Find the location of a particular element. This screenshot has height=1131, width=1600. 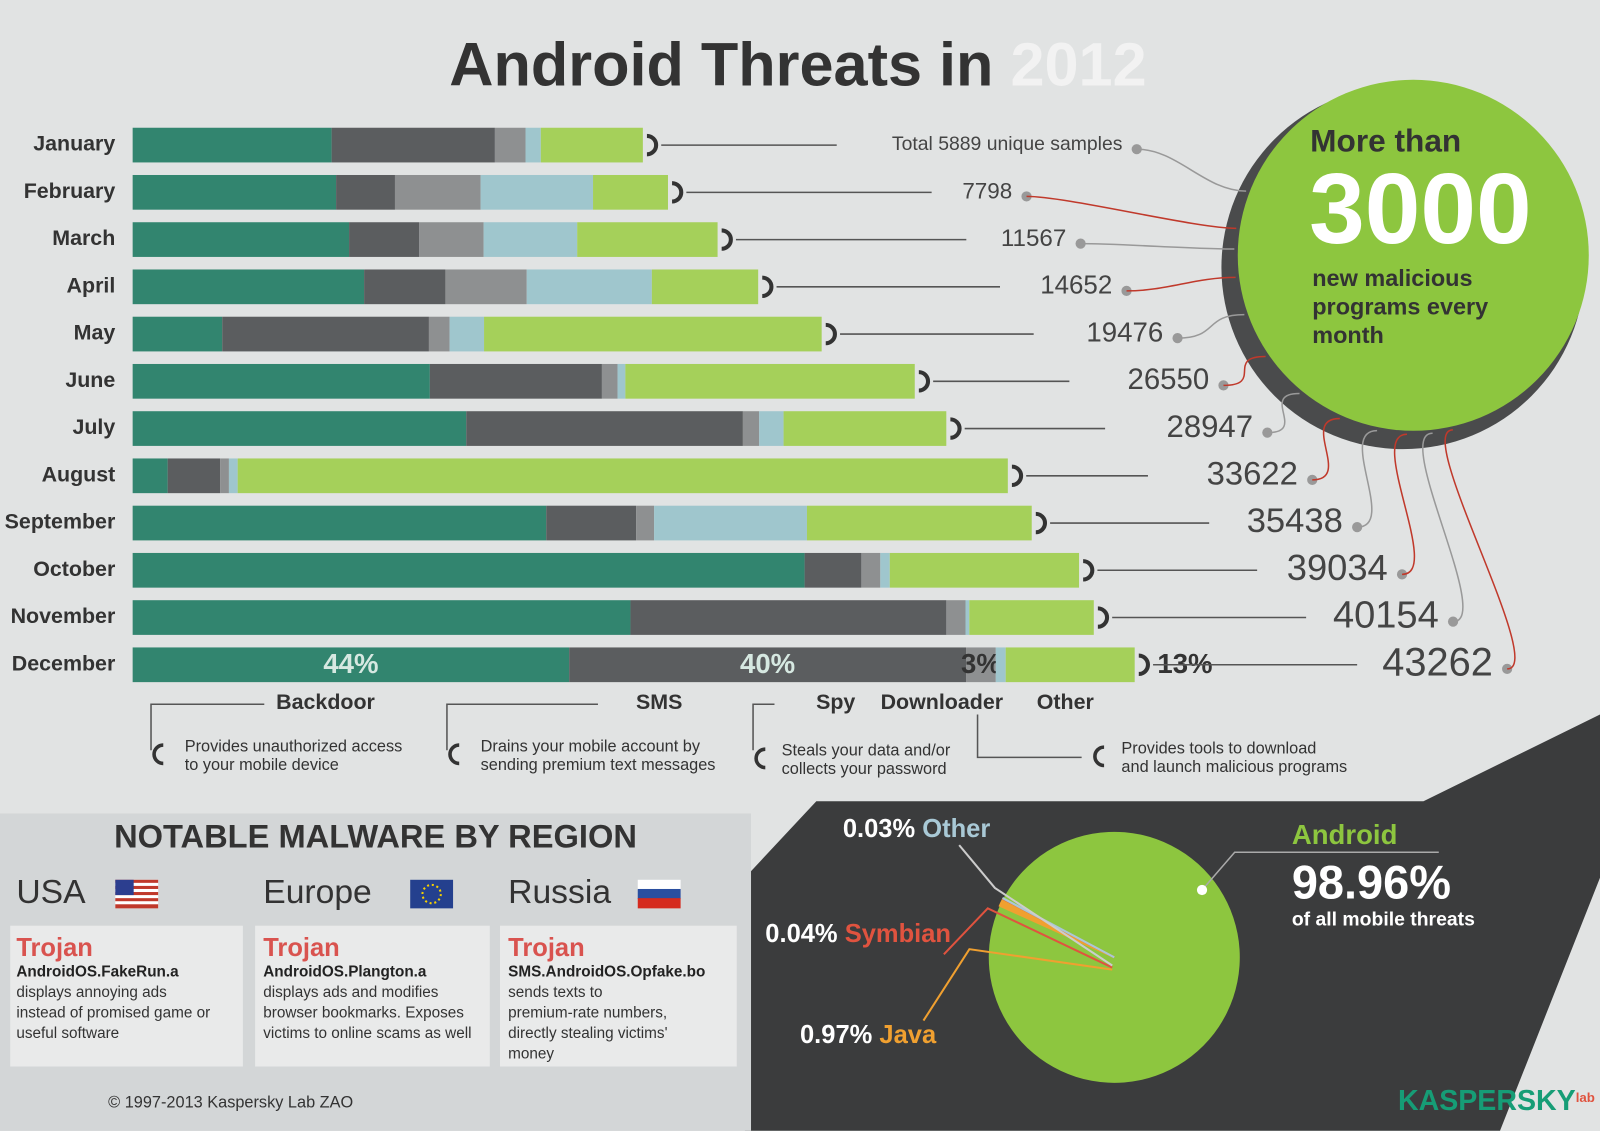

region-description: useful software is located at coordinates (67, 1033).